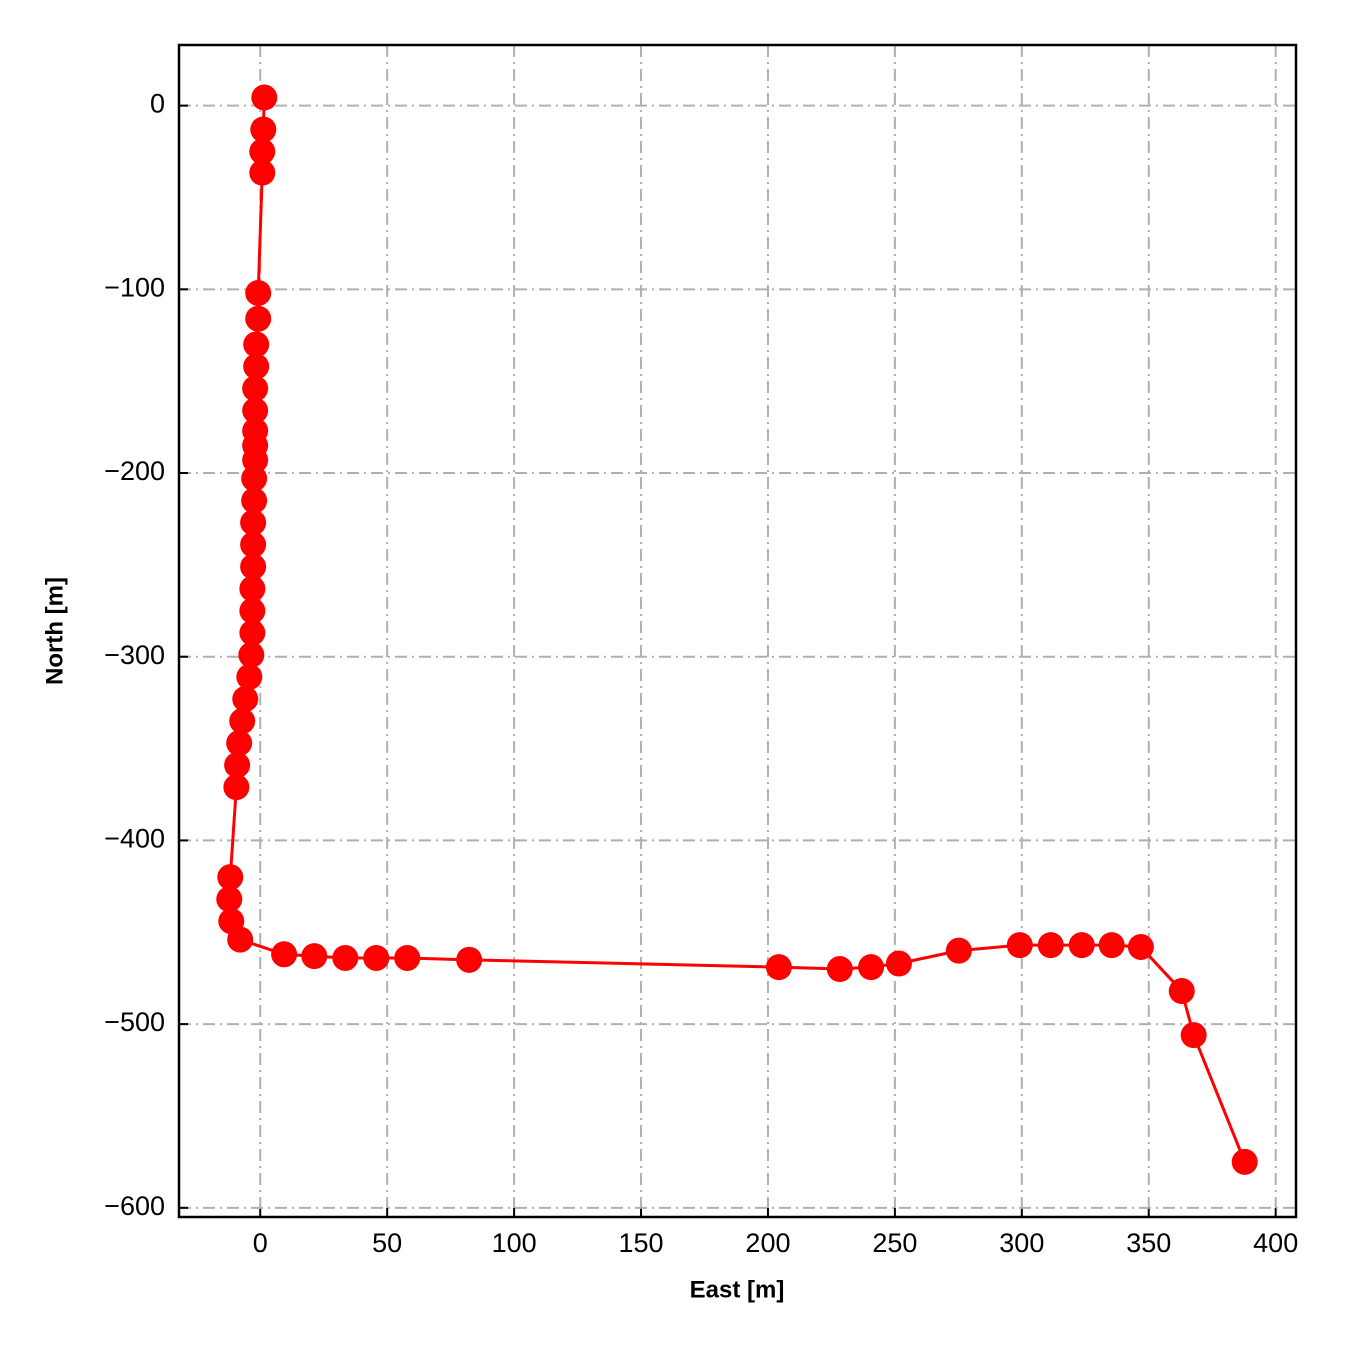  Describe the element at coordinates (134, 655) in the screenshot. I see `y-tick-label: −300` at that location.